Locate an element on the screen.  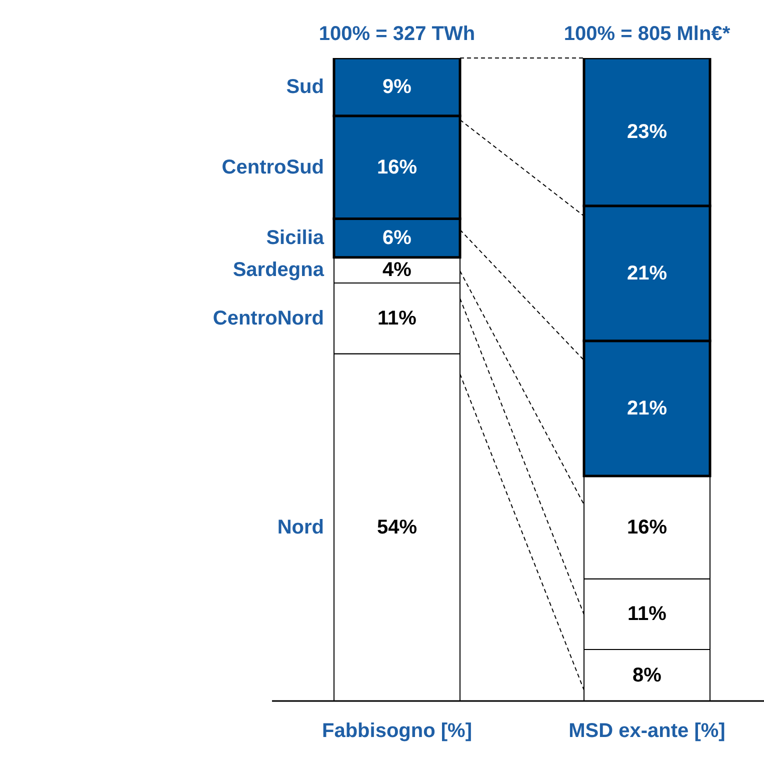
data-label: 8% is located at coordinates (647, 675).